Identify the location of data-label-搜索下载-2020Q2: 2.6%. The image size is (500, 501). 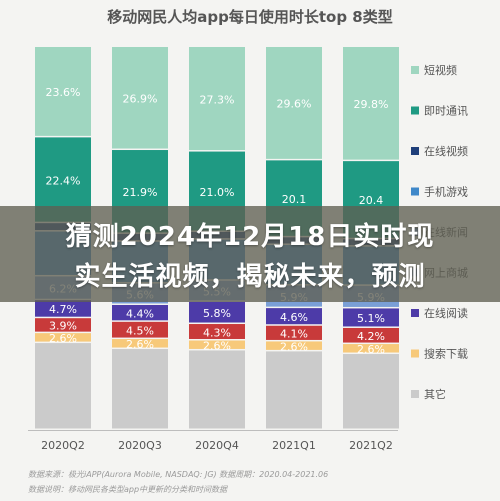
(63, 338).